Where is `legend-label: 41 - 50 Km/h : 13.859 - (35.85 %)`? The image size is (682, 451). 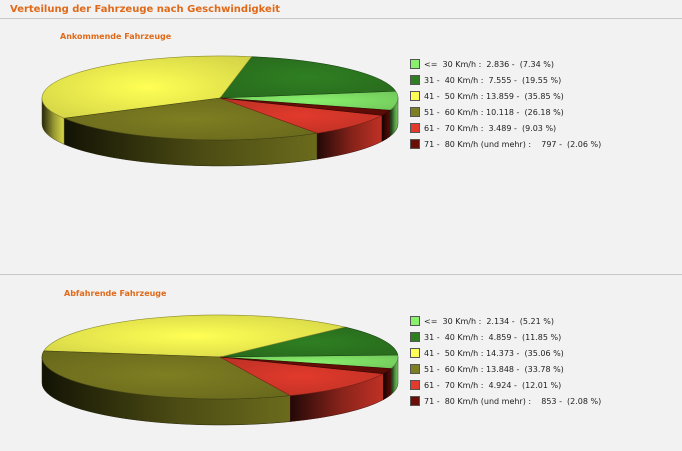 legend-label: 41 - 50 Km/h : 13.859 - (35.85 %) is located at coordinates (494, 96).